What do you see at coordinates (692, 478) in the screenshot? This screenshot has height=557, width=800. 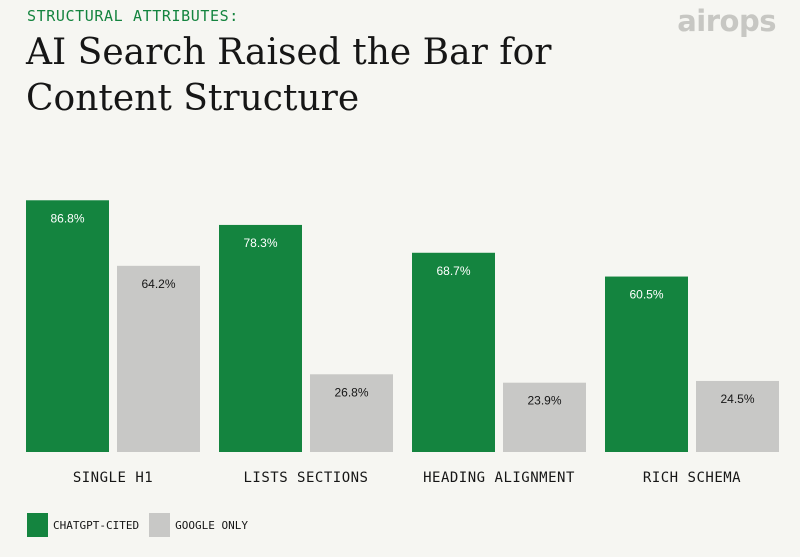 I see `x-tick-label: RICH SCHEMA` at bounding box center [692, 478].